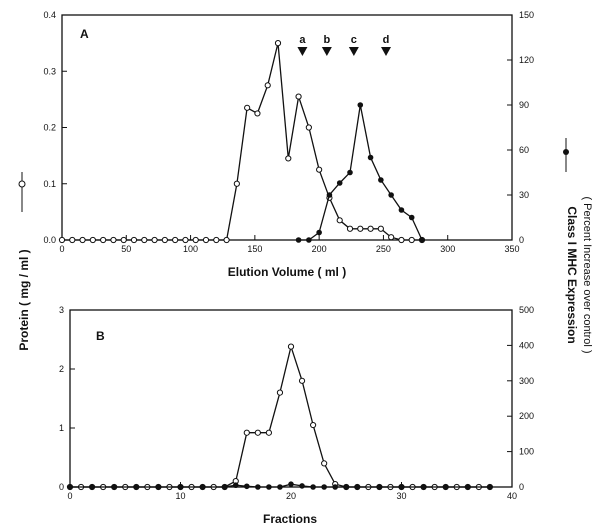 The height and width of the screenshot is (532, 602). I want to click on marker-label-a: a, so click(302, 40).